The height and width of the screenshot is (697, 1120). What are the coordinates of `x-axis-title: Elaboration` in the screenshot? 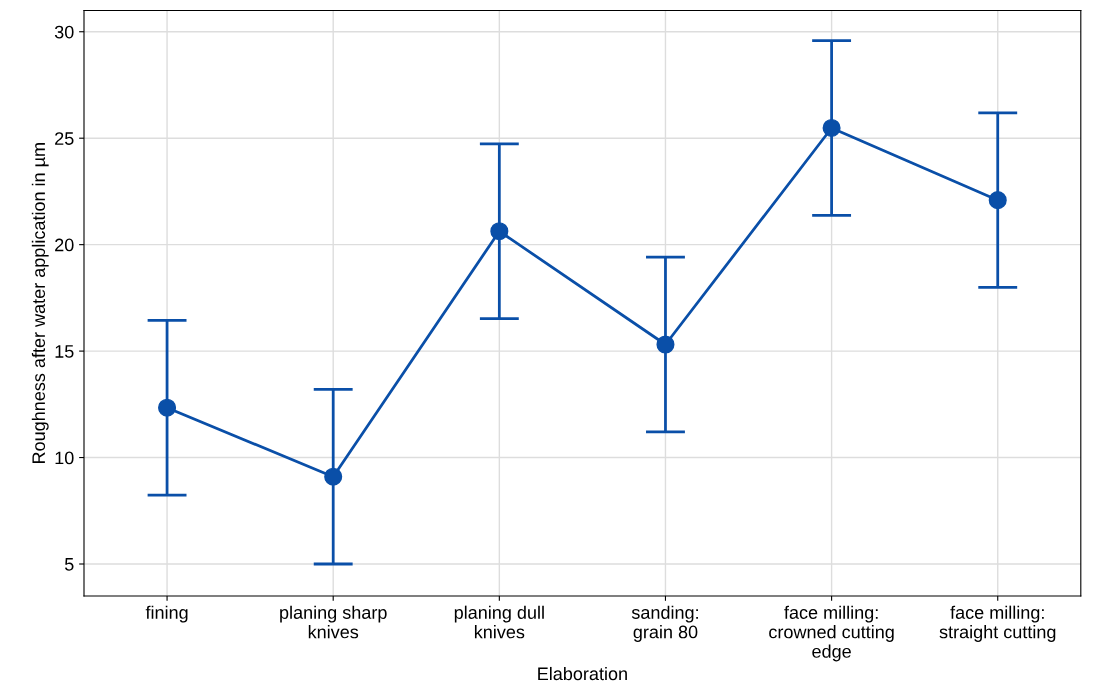 It's located at (582, 673).